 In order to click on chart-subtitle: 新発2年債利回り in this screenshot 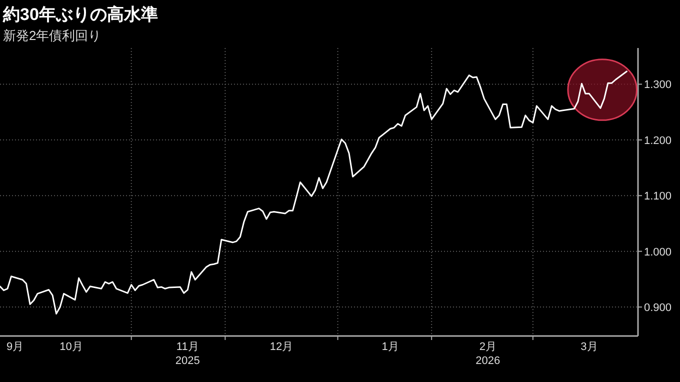, I will do `click(52, 35)`.